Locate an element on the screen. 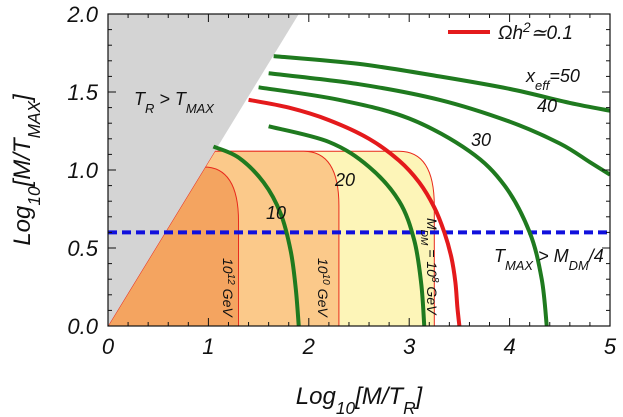 This screenshot has width=623, height=417. xeff-label-40: 40 is located at coordinates (547, 106).